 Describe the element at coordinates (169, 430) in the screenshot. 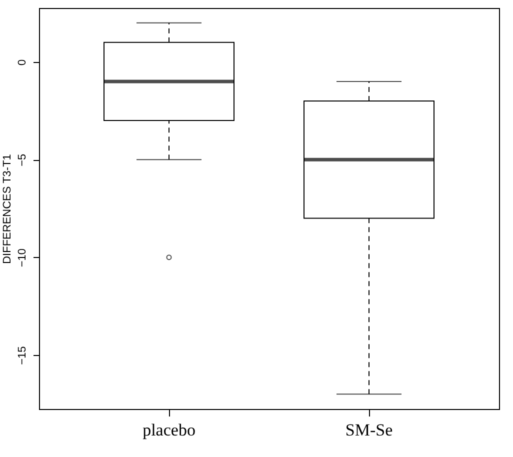

I see `x-tick-label: placebo` at that location.